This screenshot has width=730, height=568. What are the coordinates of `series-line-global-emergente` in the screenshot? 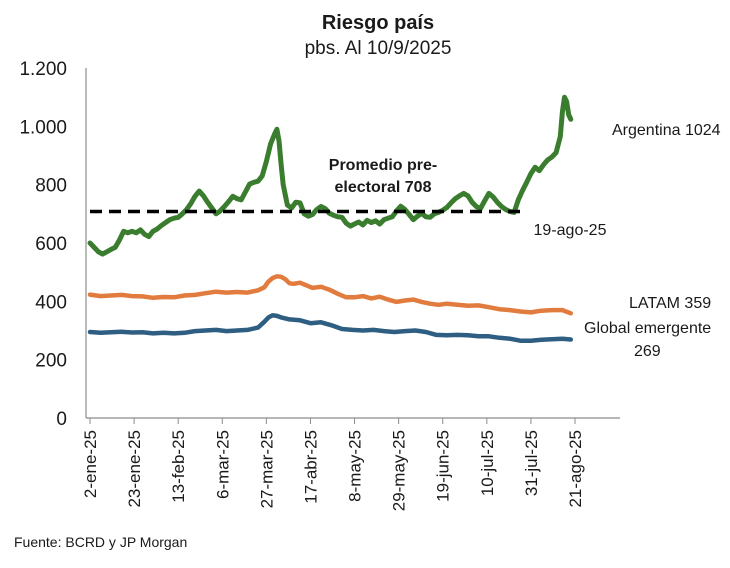 It's located at (330, 328).